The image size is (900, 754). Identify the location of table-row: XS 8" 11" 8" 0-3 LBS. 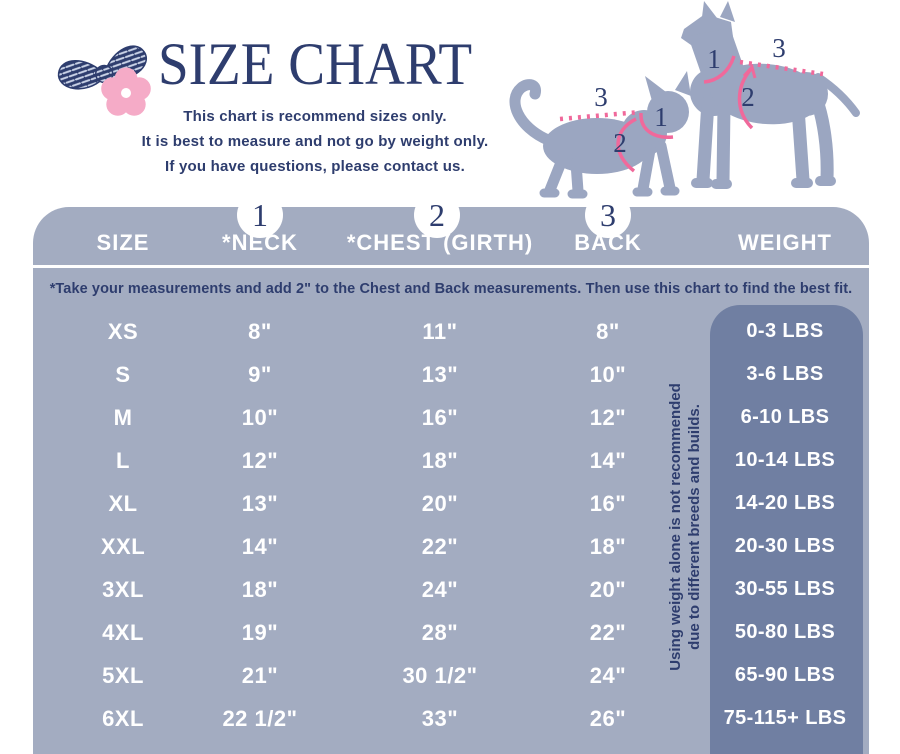
(451, 331).